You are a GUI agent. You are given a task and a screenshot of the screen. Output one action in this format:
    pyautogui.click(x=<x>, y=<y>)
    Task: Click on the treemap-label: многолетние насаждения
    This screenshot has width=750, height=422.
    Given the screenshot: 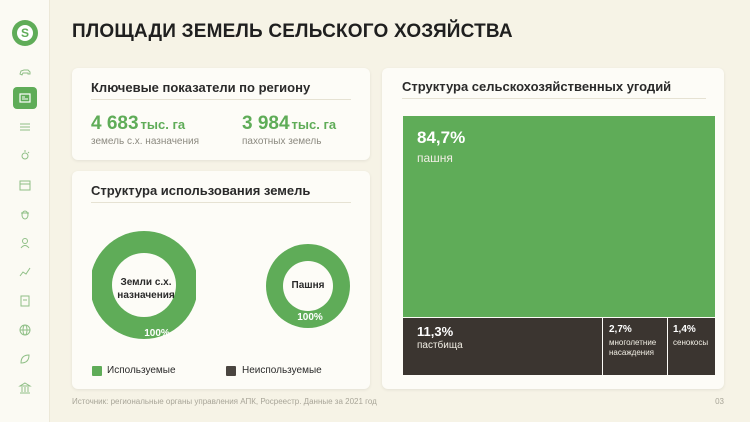 What is the action you would take?
    pyautogui.click(x=632, y=348)
    